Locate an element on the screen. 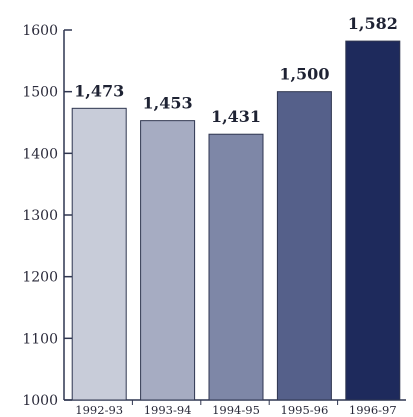 This screenshot has width=413, height=417. data-label-1993-94: 1,453 is located at coordinates (168, 103).